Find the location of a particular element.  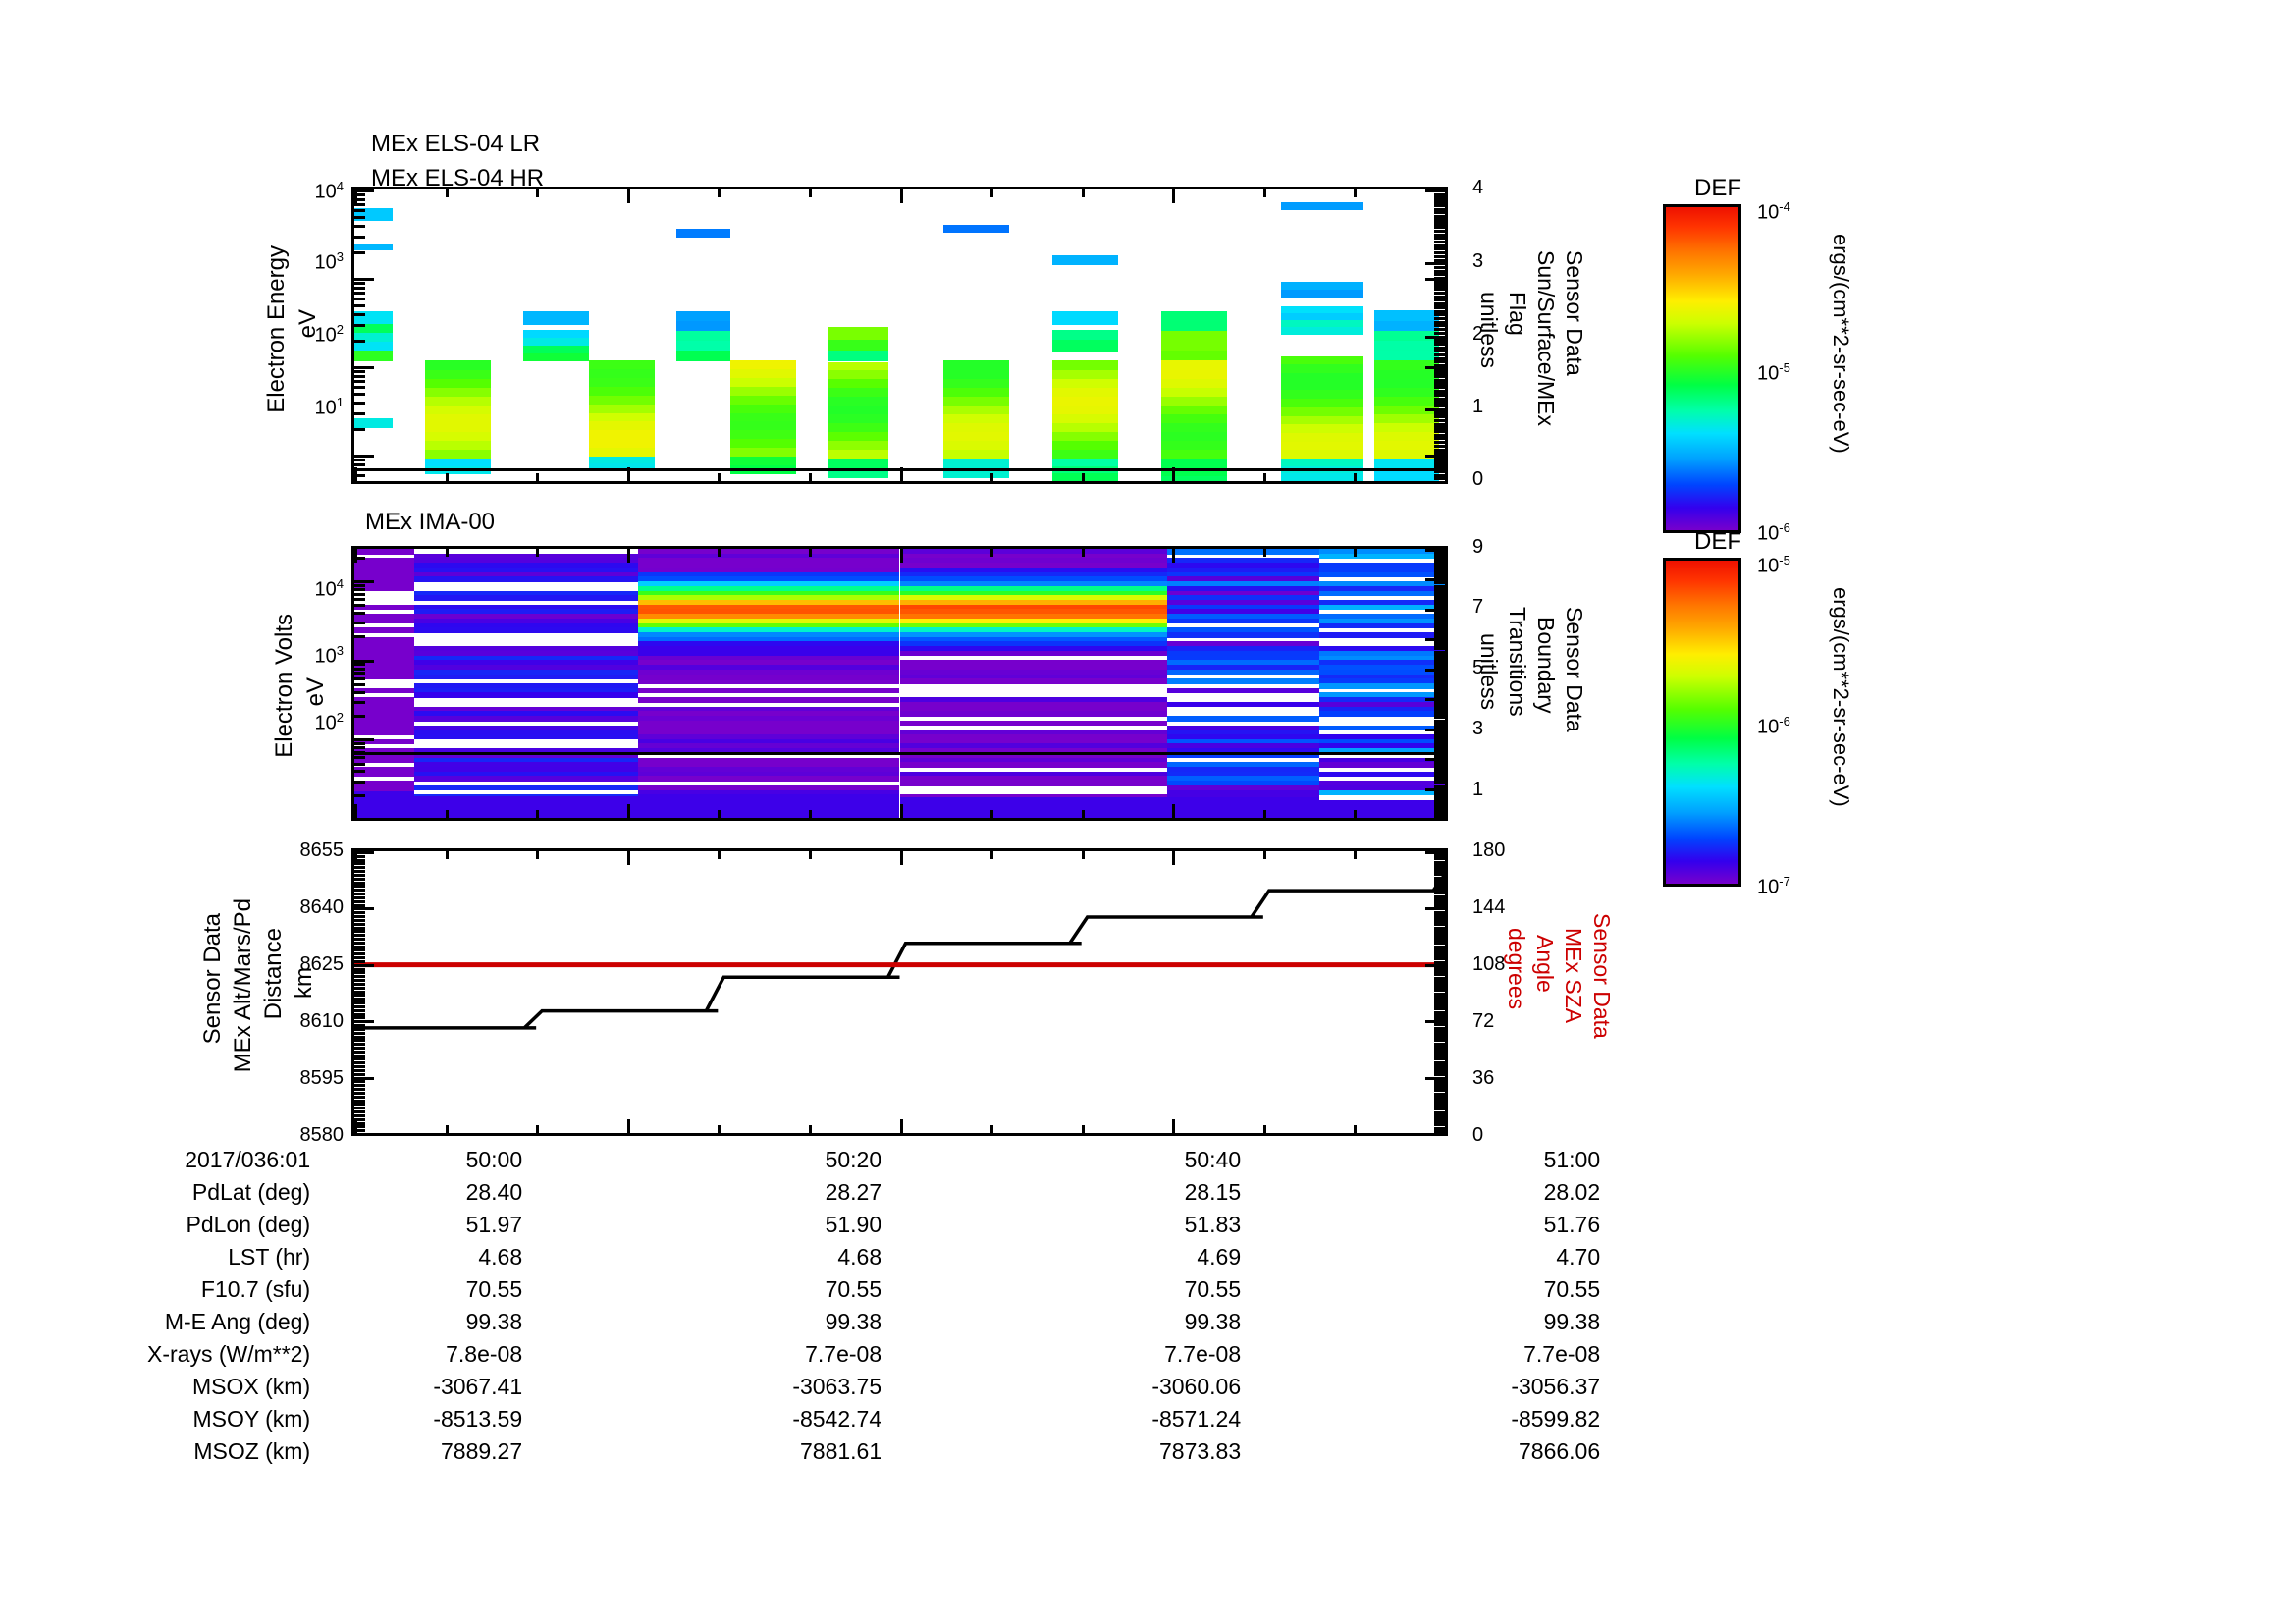

panel2-ytick-1e4: 10⁴ is located at coordinates (329, 588).